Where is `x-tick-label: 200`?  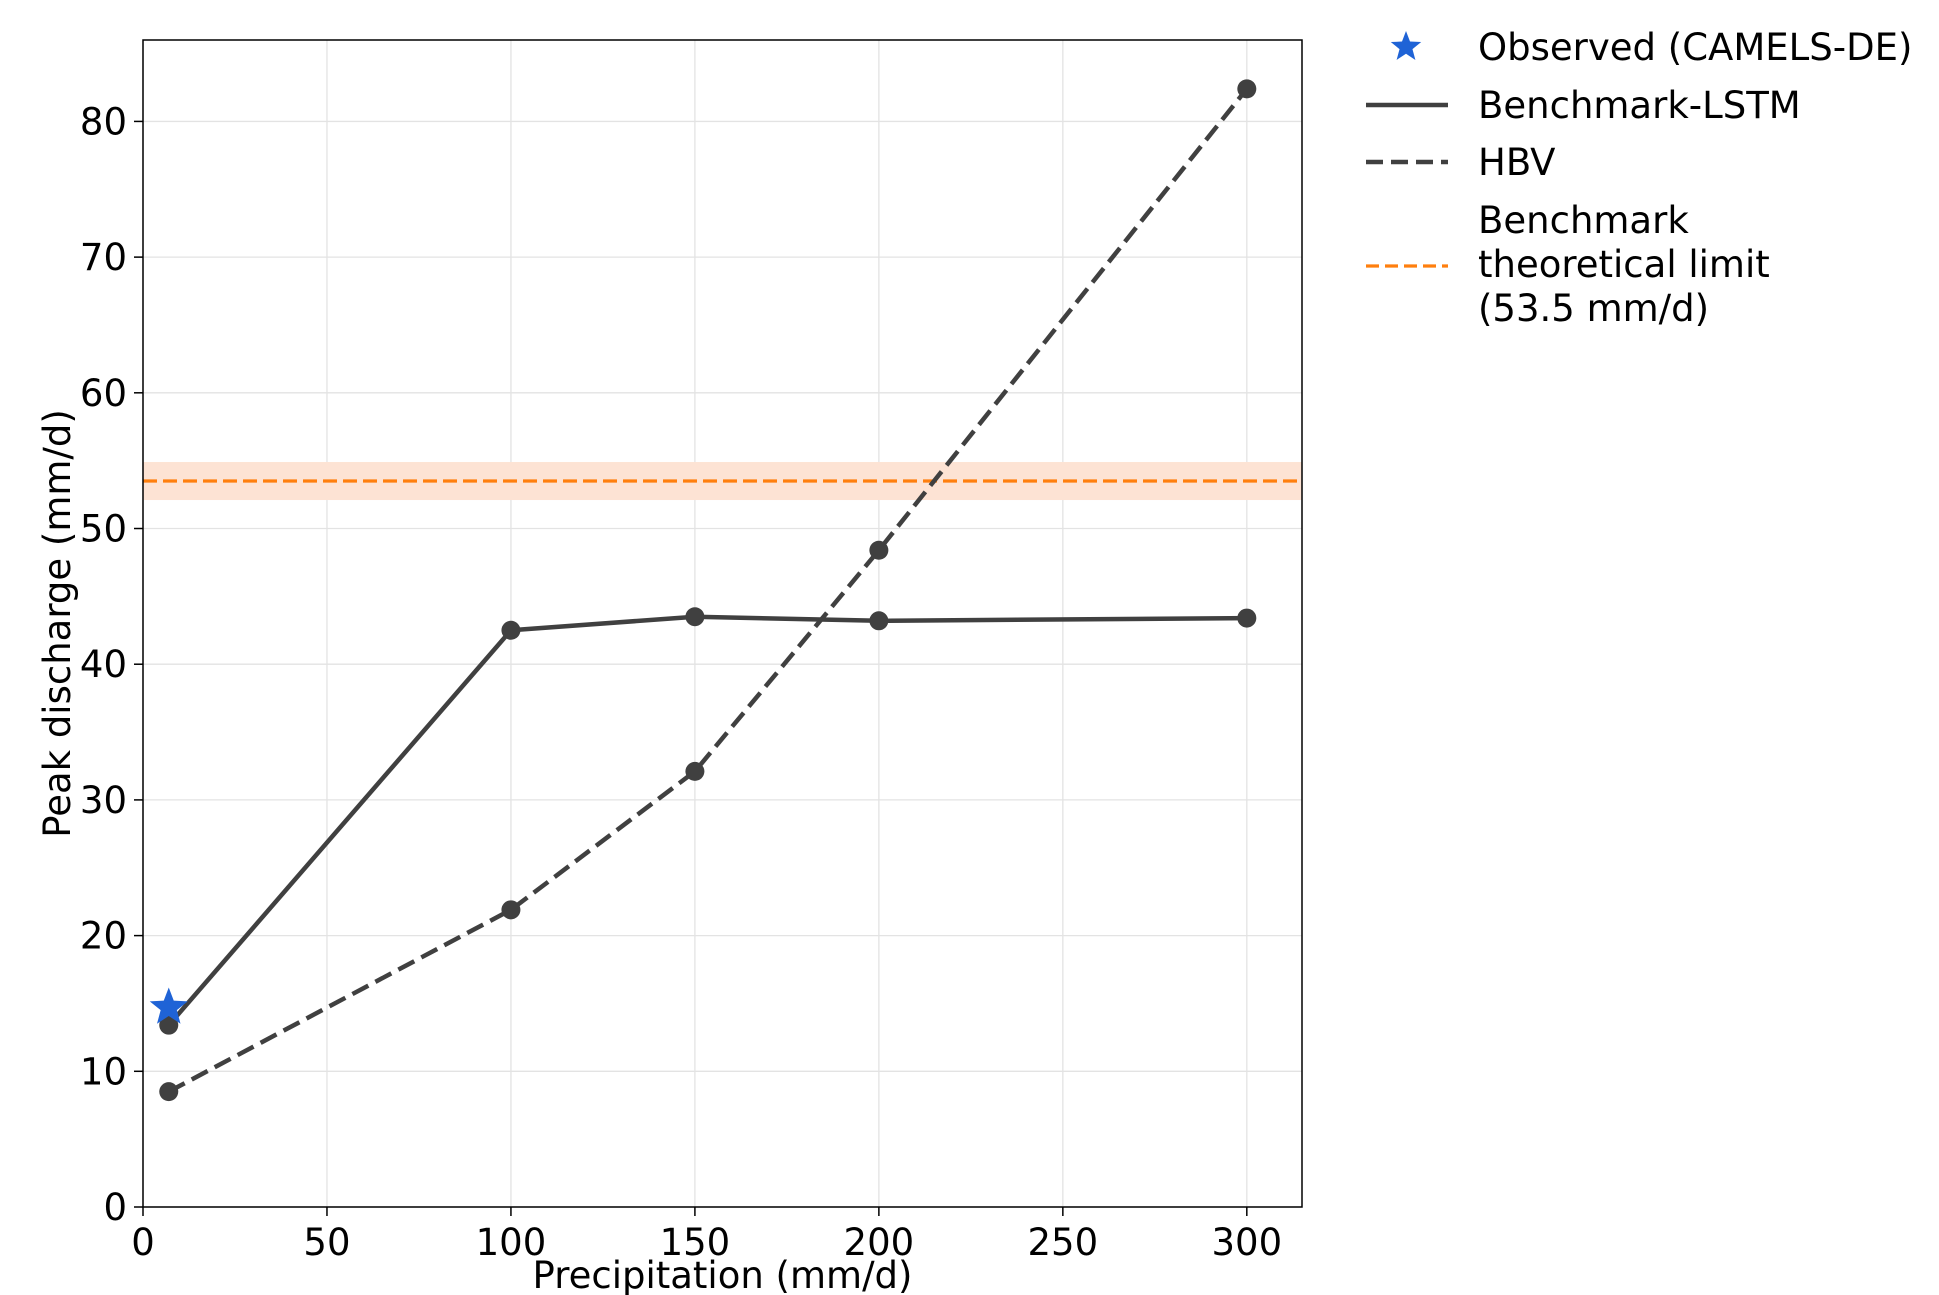 x-tick-label: 200 is located at coordinates (879, 1242).